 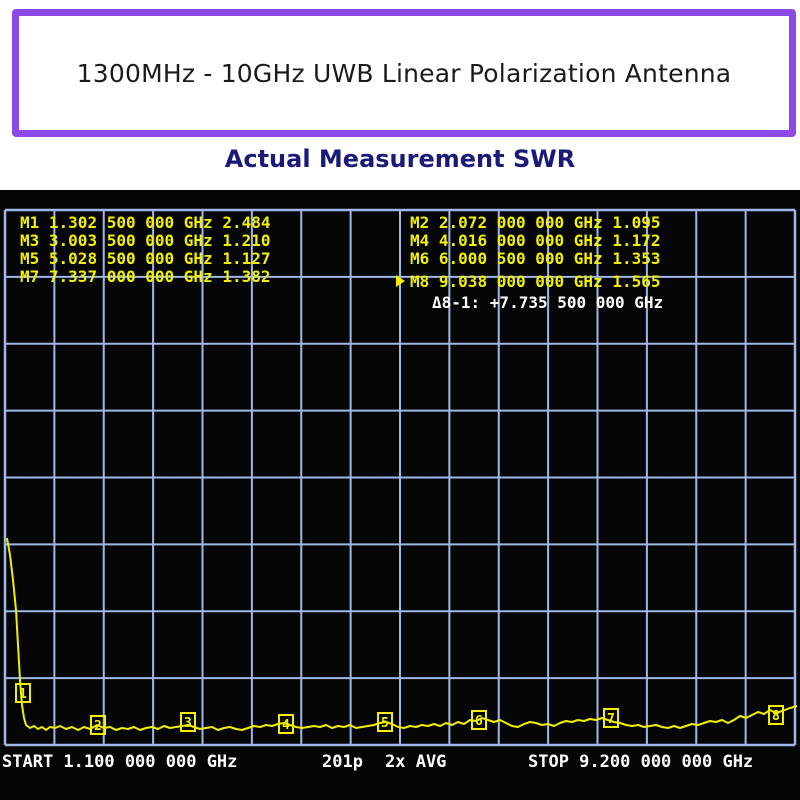 I want to click on marker-m8-label: M8, so click(x=419, y=281).